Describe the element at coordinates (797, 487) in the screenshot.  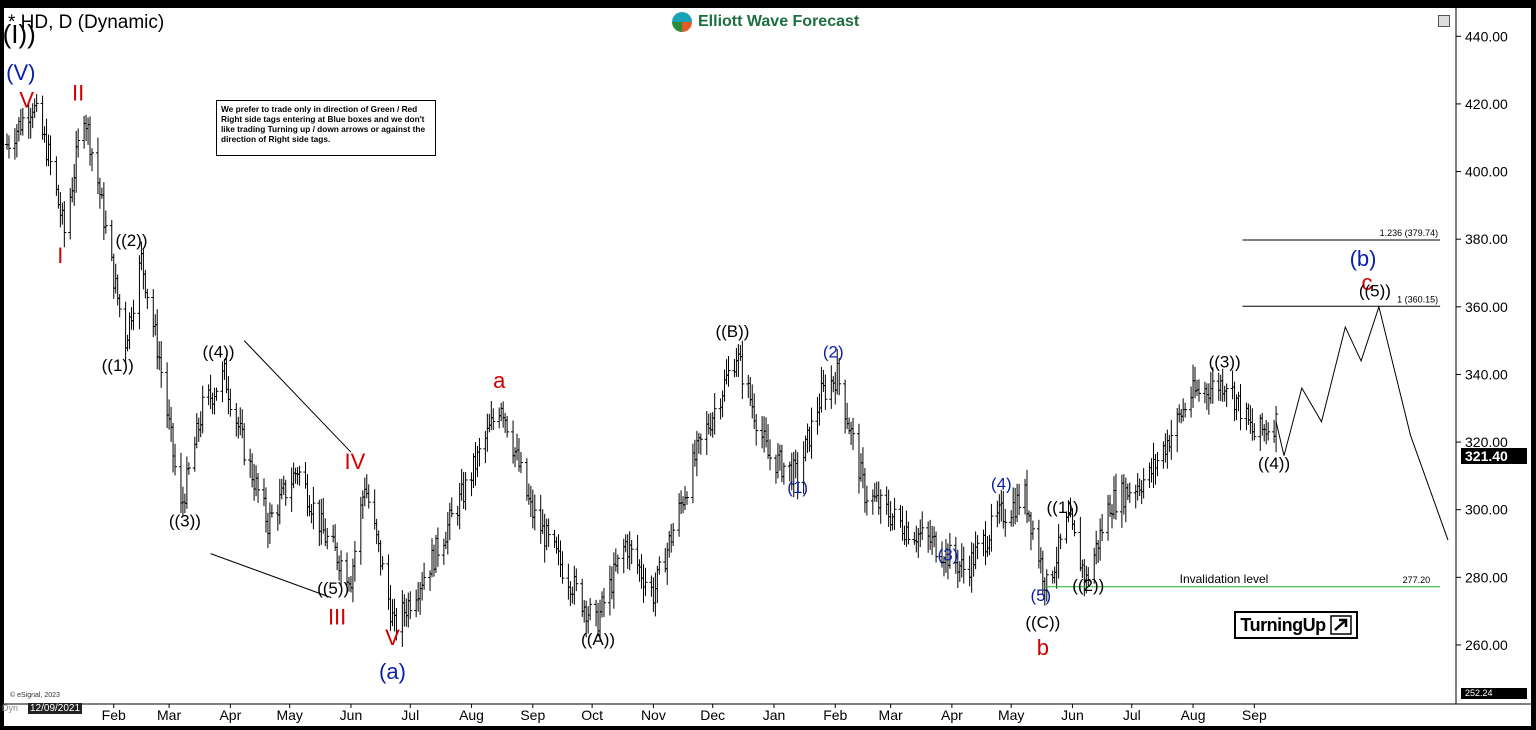
I see `wave-label: (1)` at that location.